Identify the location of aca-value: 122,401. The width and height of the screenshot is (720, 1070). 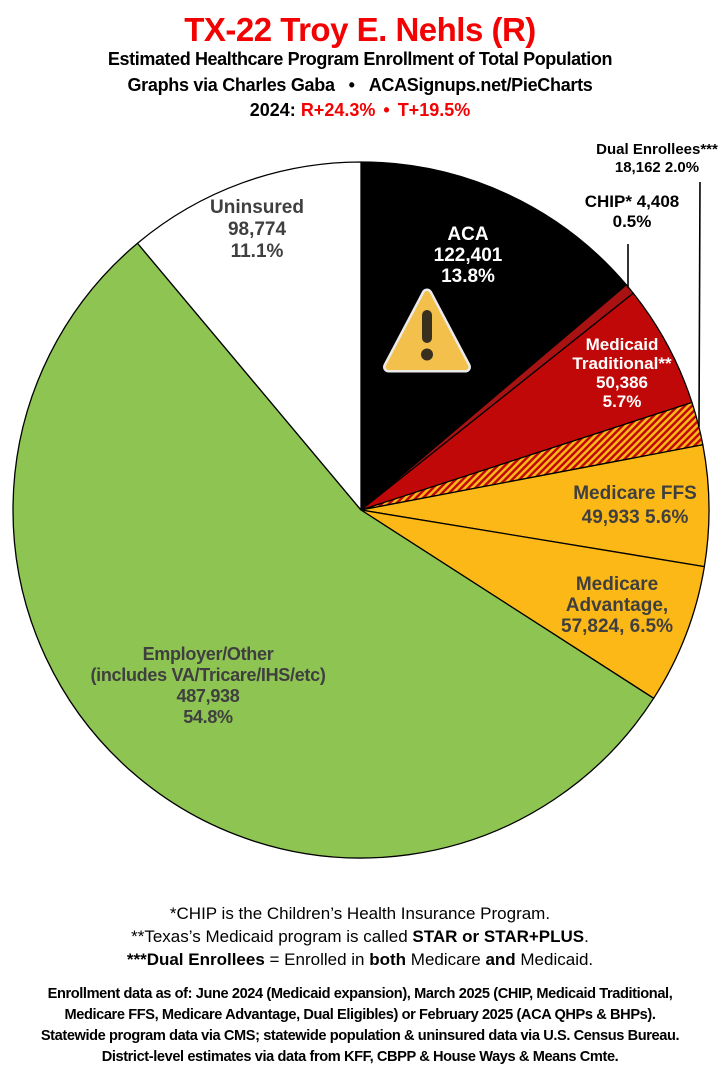
(468, 255).